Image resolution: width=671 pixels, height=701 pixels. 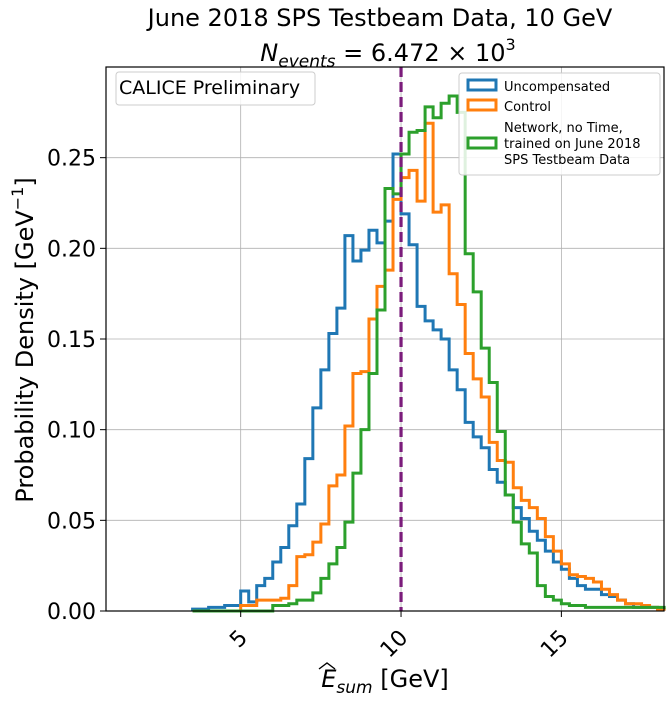 I want to click on x-label-symbol: E, so click(x=329, y=679).